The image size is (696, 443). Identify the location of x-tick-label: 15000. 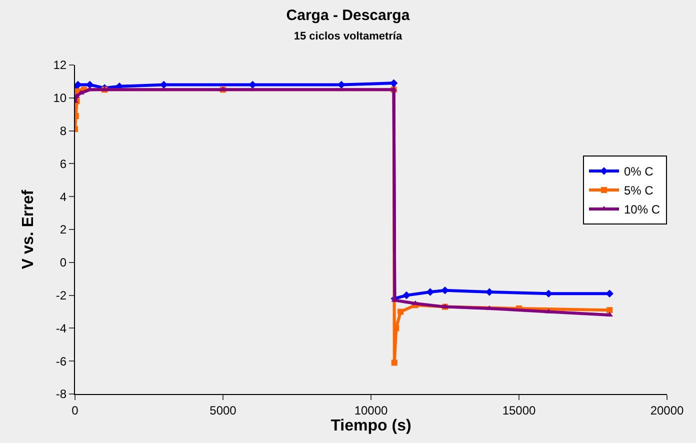
(519, 410).